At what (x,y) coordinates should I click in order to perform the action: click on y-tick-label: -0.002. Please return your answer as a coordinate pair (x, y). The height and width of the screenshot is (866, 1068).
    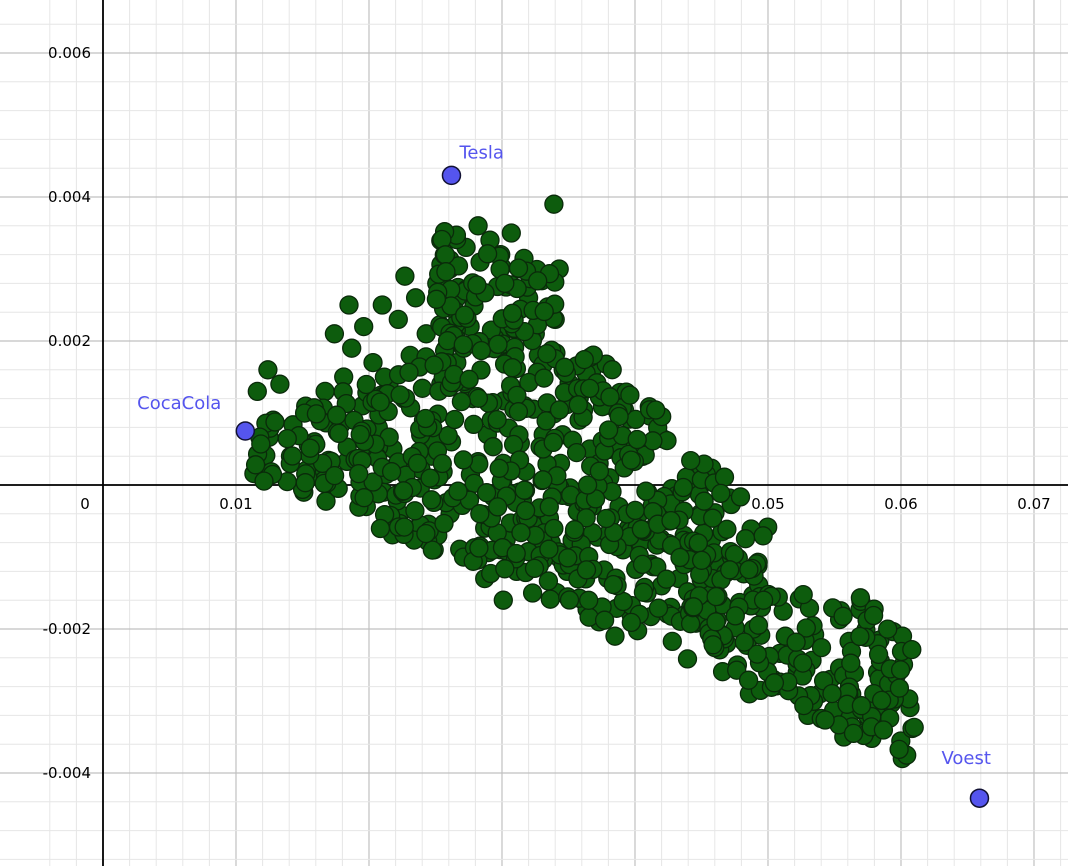
    Looking at the image, I should click on (67, 629).